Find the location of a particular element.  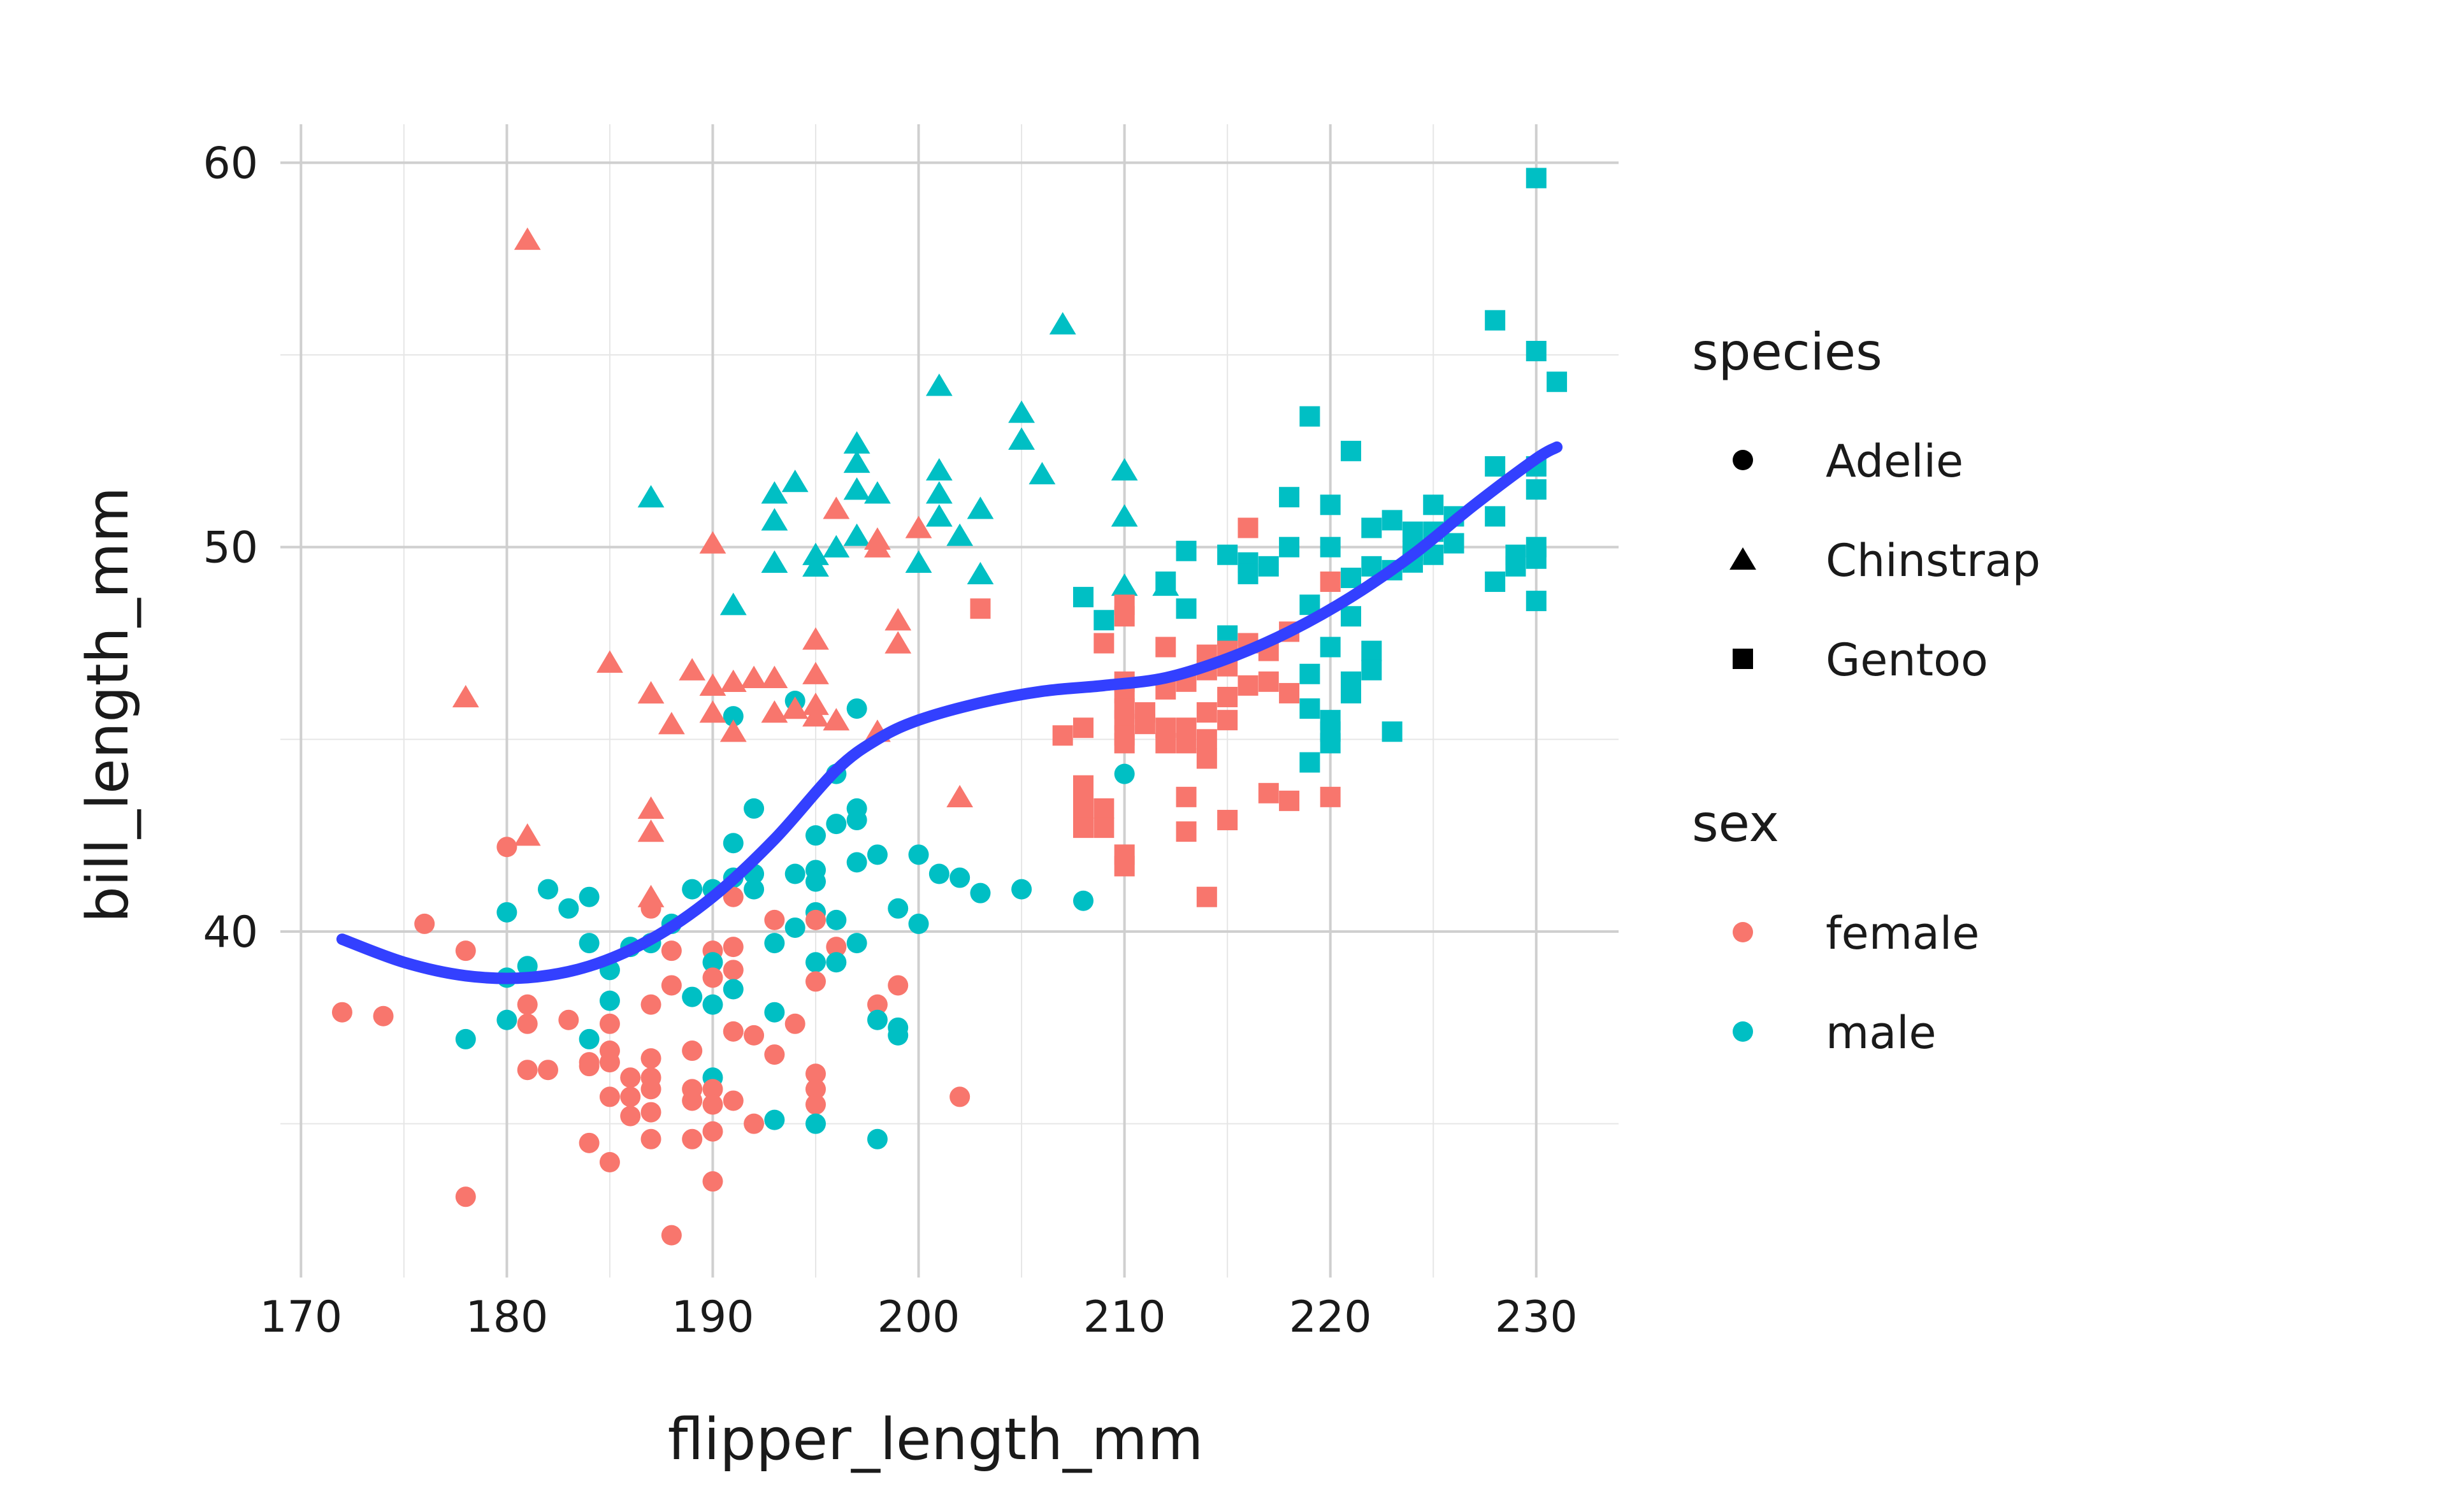

legend-label-male: male is located at coordinates (1881, 1033).